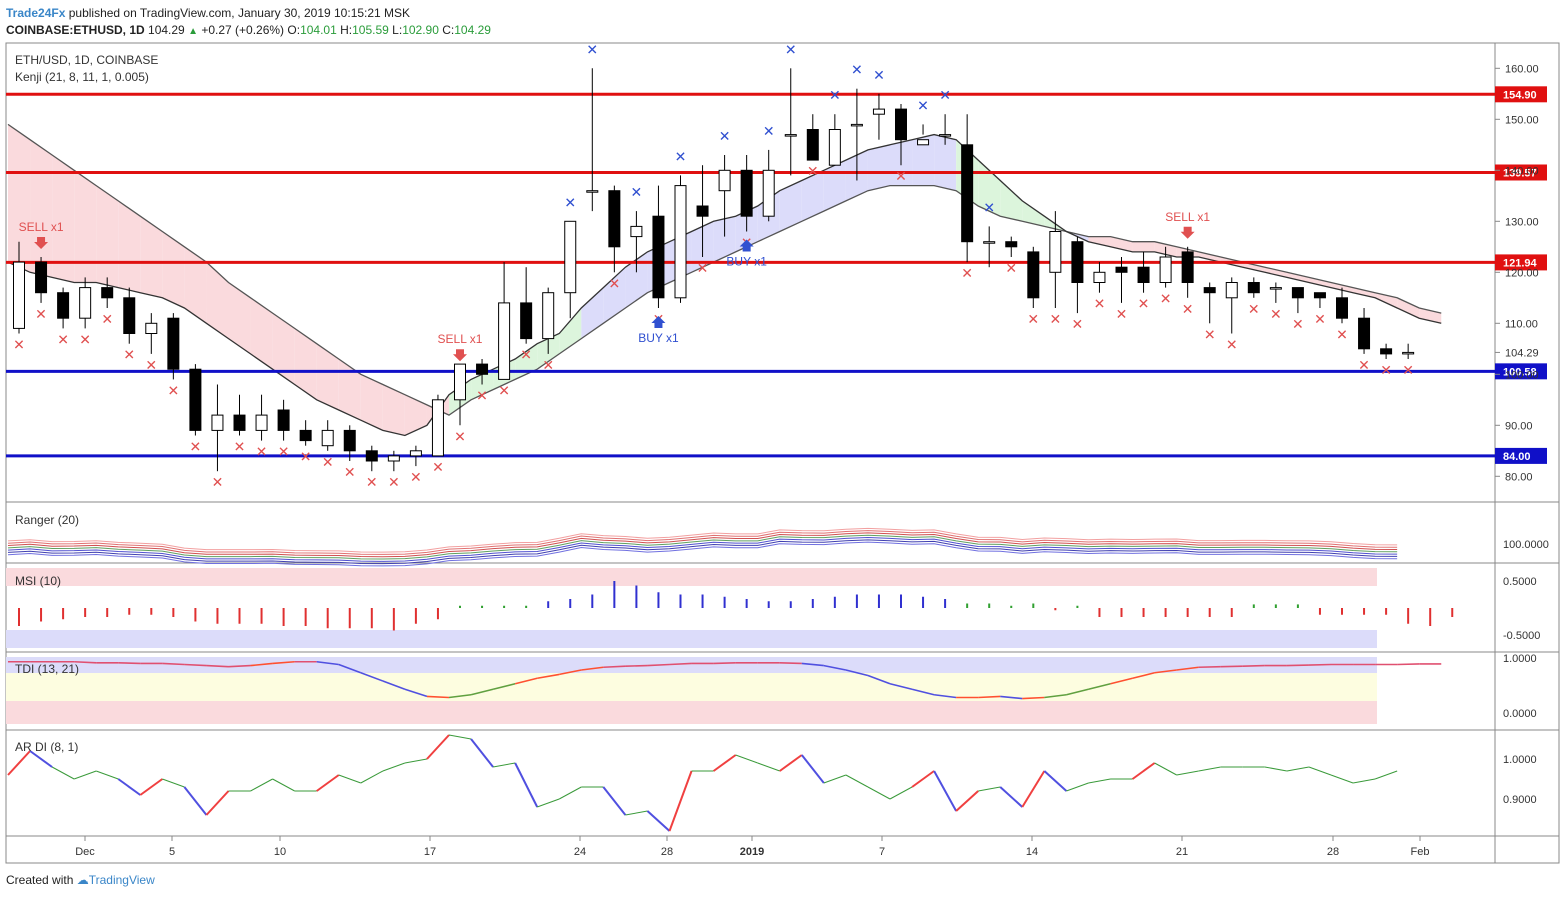 This screenshot has height=899, width=1565. Describe the element at coordinates (1522, 69) in the screenshot. I see `price-tick-label: 160.00` at that location.